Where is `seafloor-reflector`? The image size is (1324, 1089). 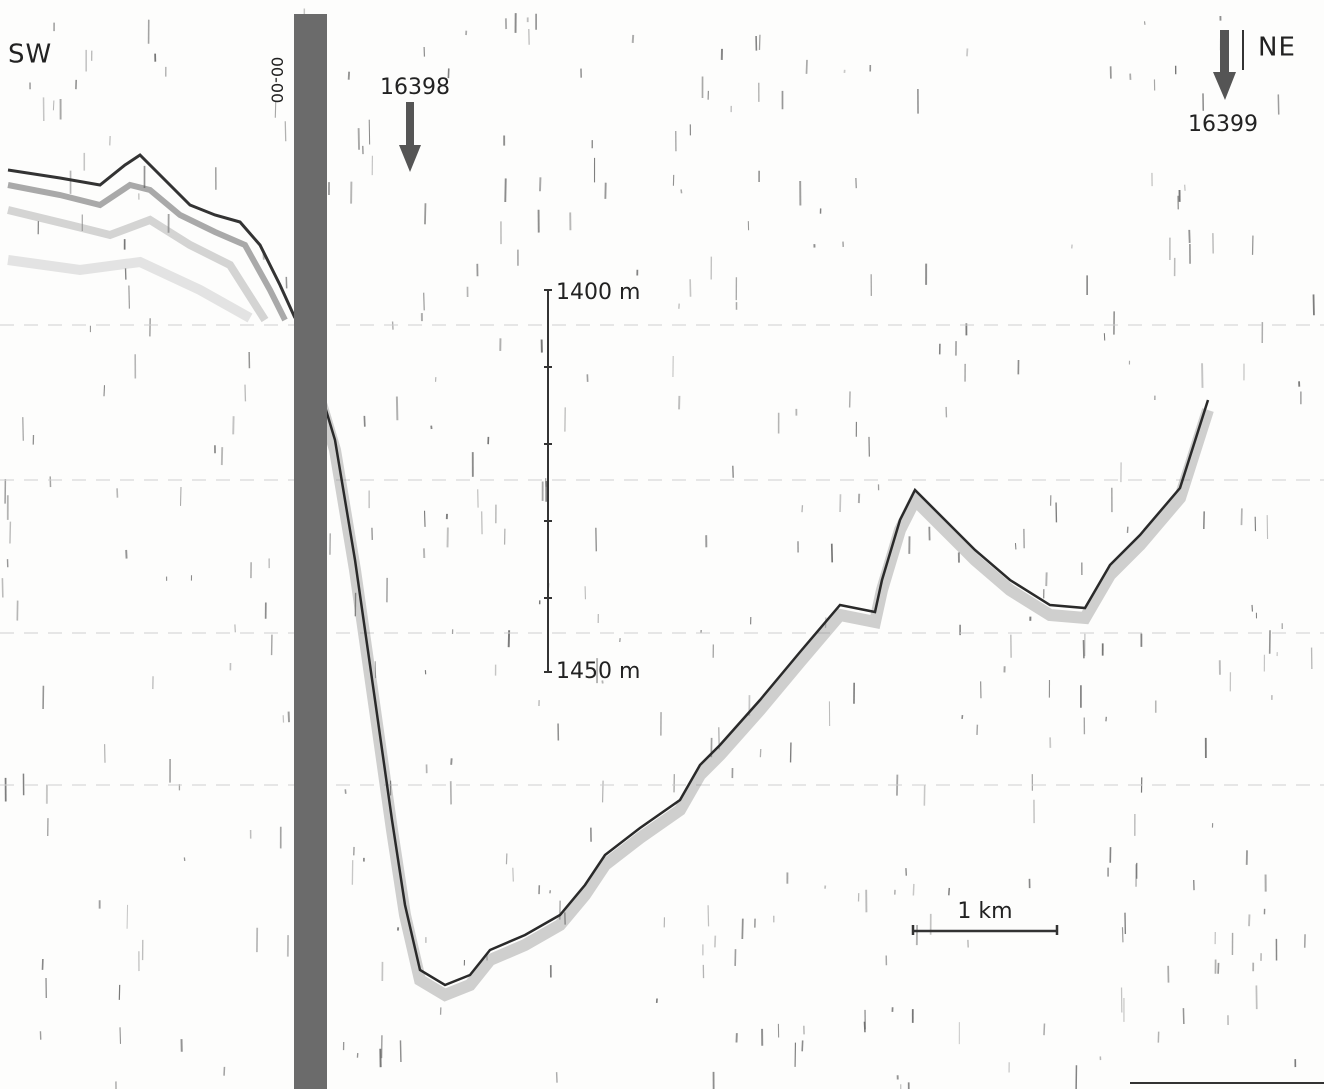
seafloor-reflector is located at coordinates (152, 236).